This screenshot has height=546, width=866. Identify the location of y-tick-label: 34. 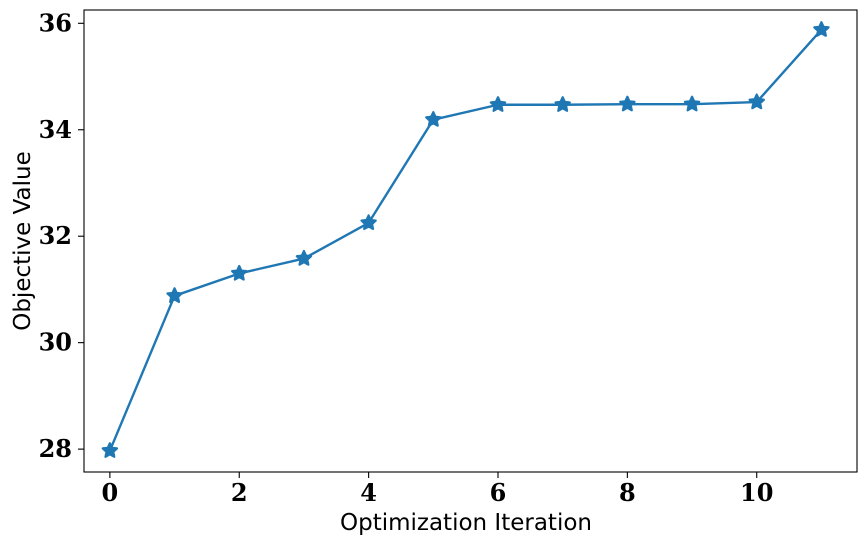
(55, 129).